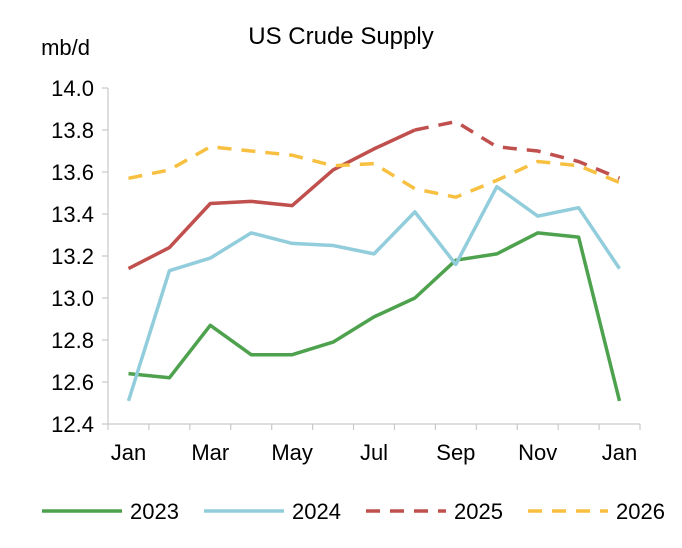 Image resolution: width=682 pixels, height=548 pixels. What do you see at coordinates (65, 47) in the screenshot?
I see `y-axis-unit-label: mb/d` at bounding box center [65, 47].